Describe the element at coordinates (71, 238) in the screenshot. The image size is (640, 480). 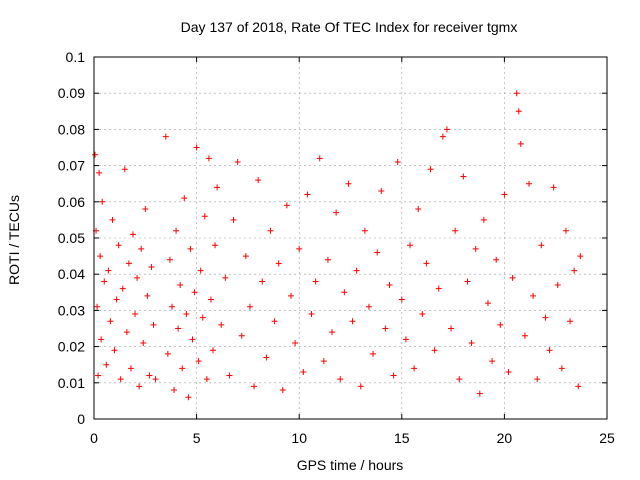
I see `y-tick-label: 0.05` at that location.